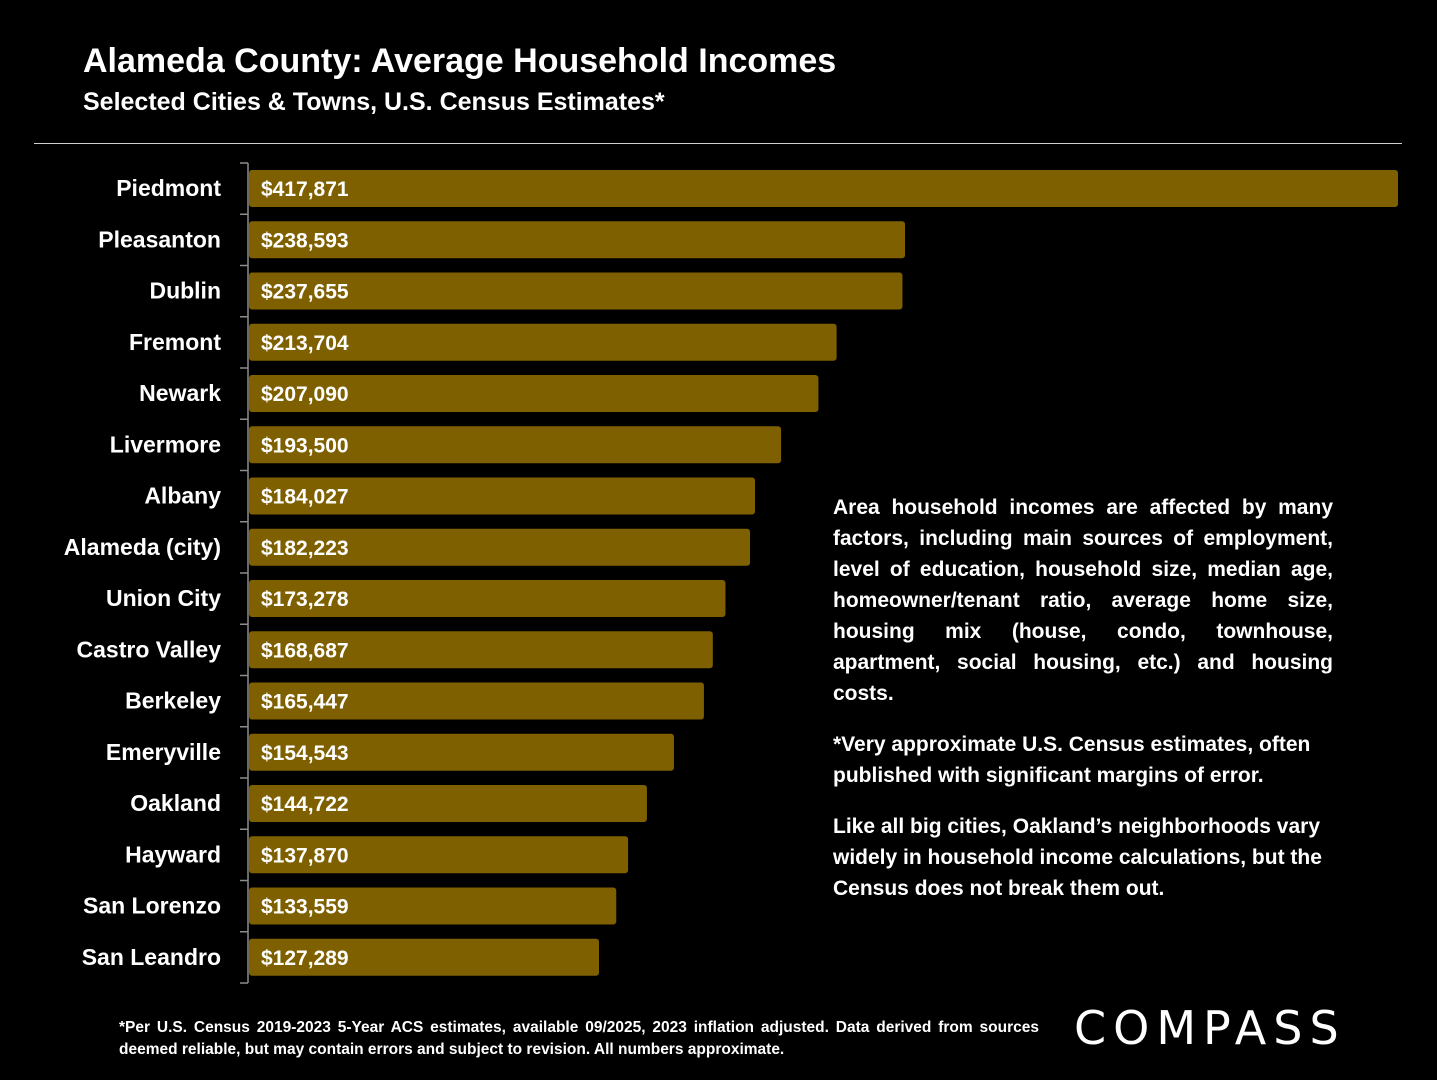 The image size is (1437, 1080). What do you see at coordinates (165, 444) in the screenshot?
I see `category-label: Livermore` at bounding box center [165, 444].